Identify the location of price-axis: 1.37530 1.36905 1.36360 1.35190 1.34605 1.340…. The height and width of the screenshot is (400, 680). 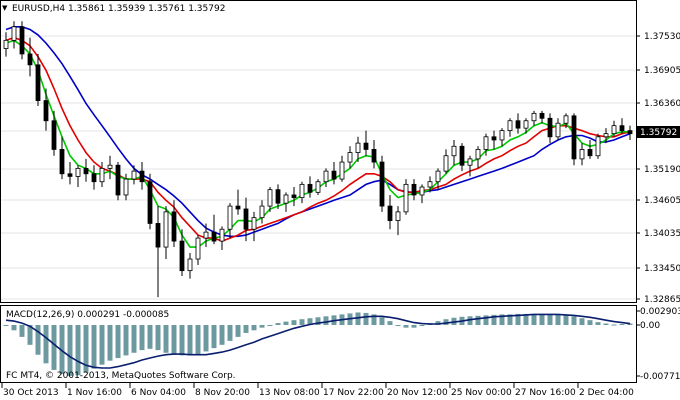
(658, 168).